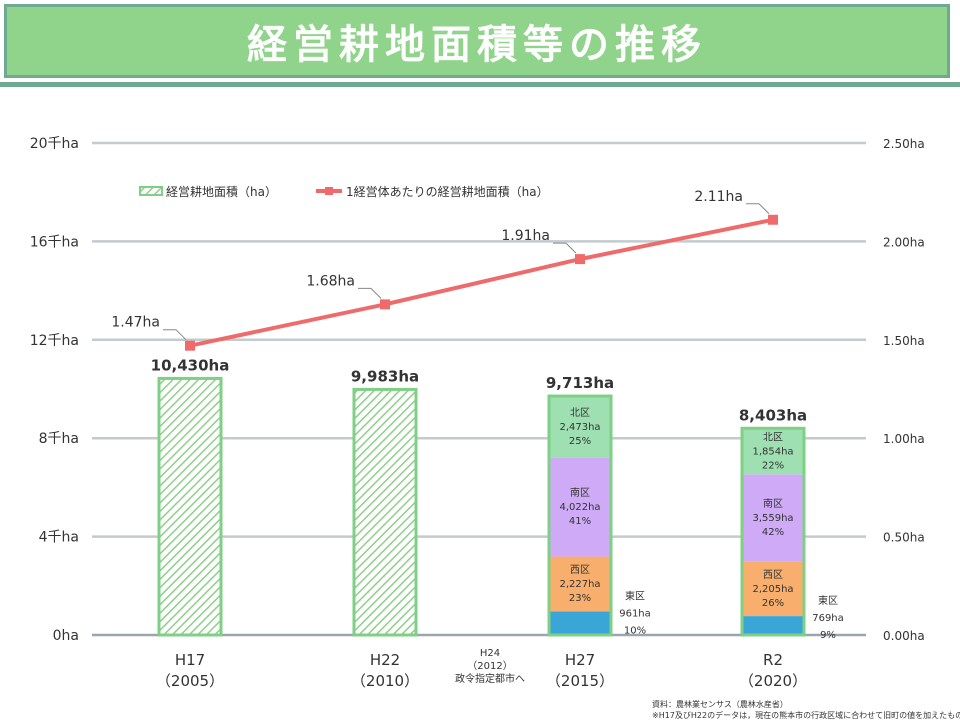 Image resolution: width=960 pixels, height=721 pixels. I want to click on banner-underline, so click(480, 84).